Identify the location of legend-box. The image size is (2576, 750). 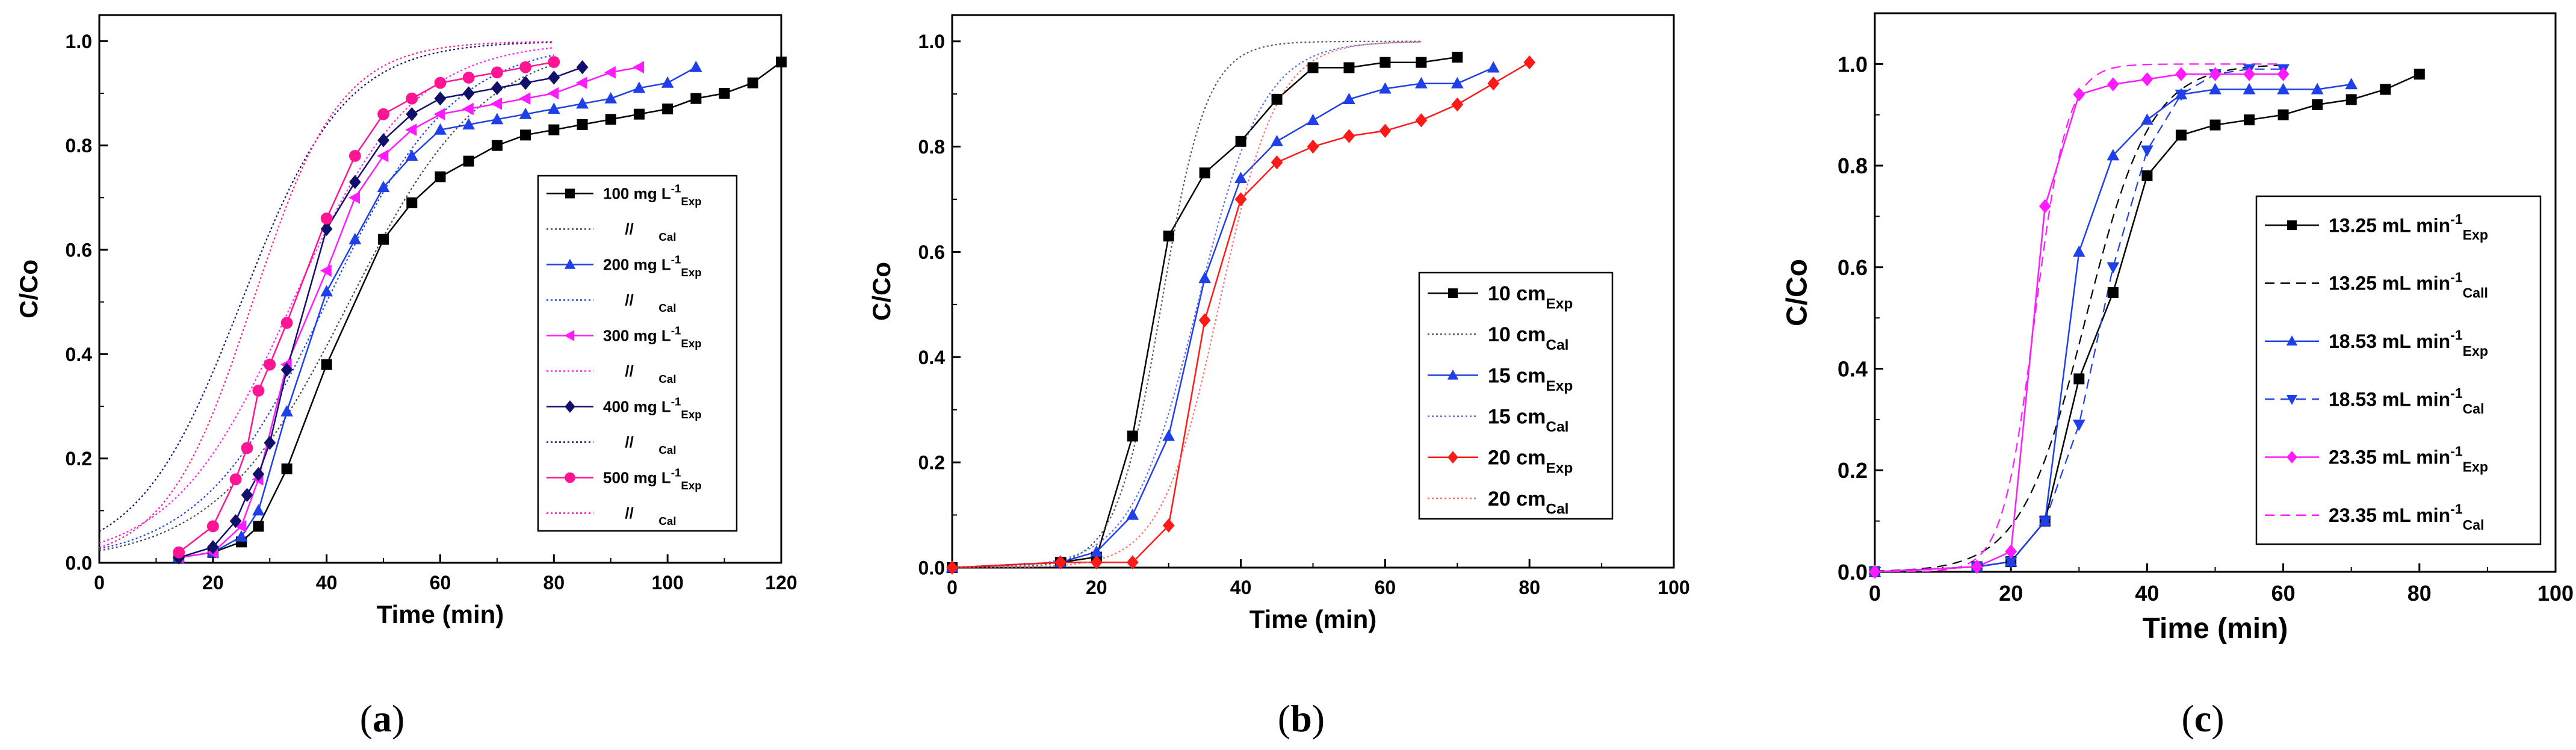
(638, 353).